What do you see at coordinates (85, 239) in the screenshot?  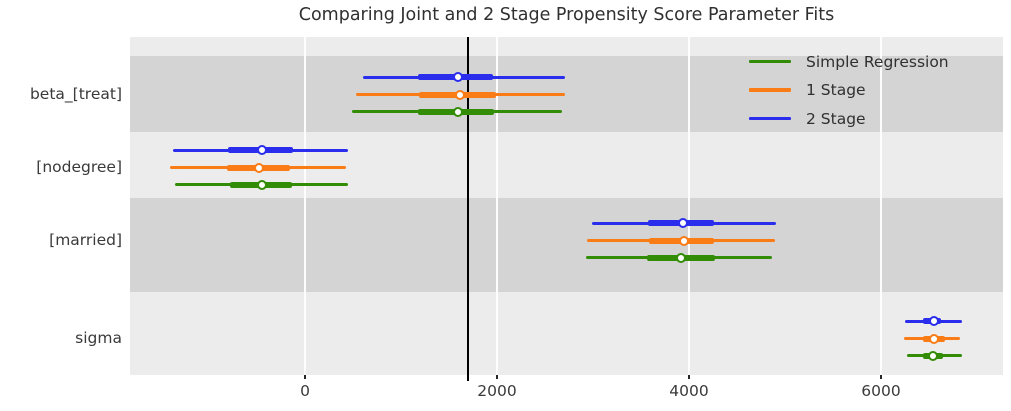 I see `y-axis-label: [married]` at bounding box center [85, 239].